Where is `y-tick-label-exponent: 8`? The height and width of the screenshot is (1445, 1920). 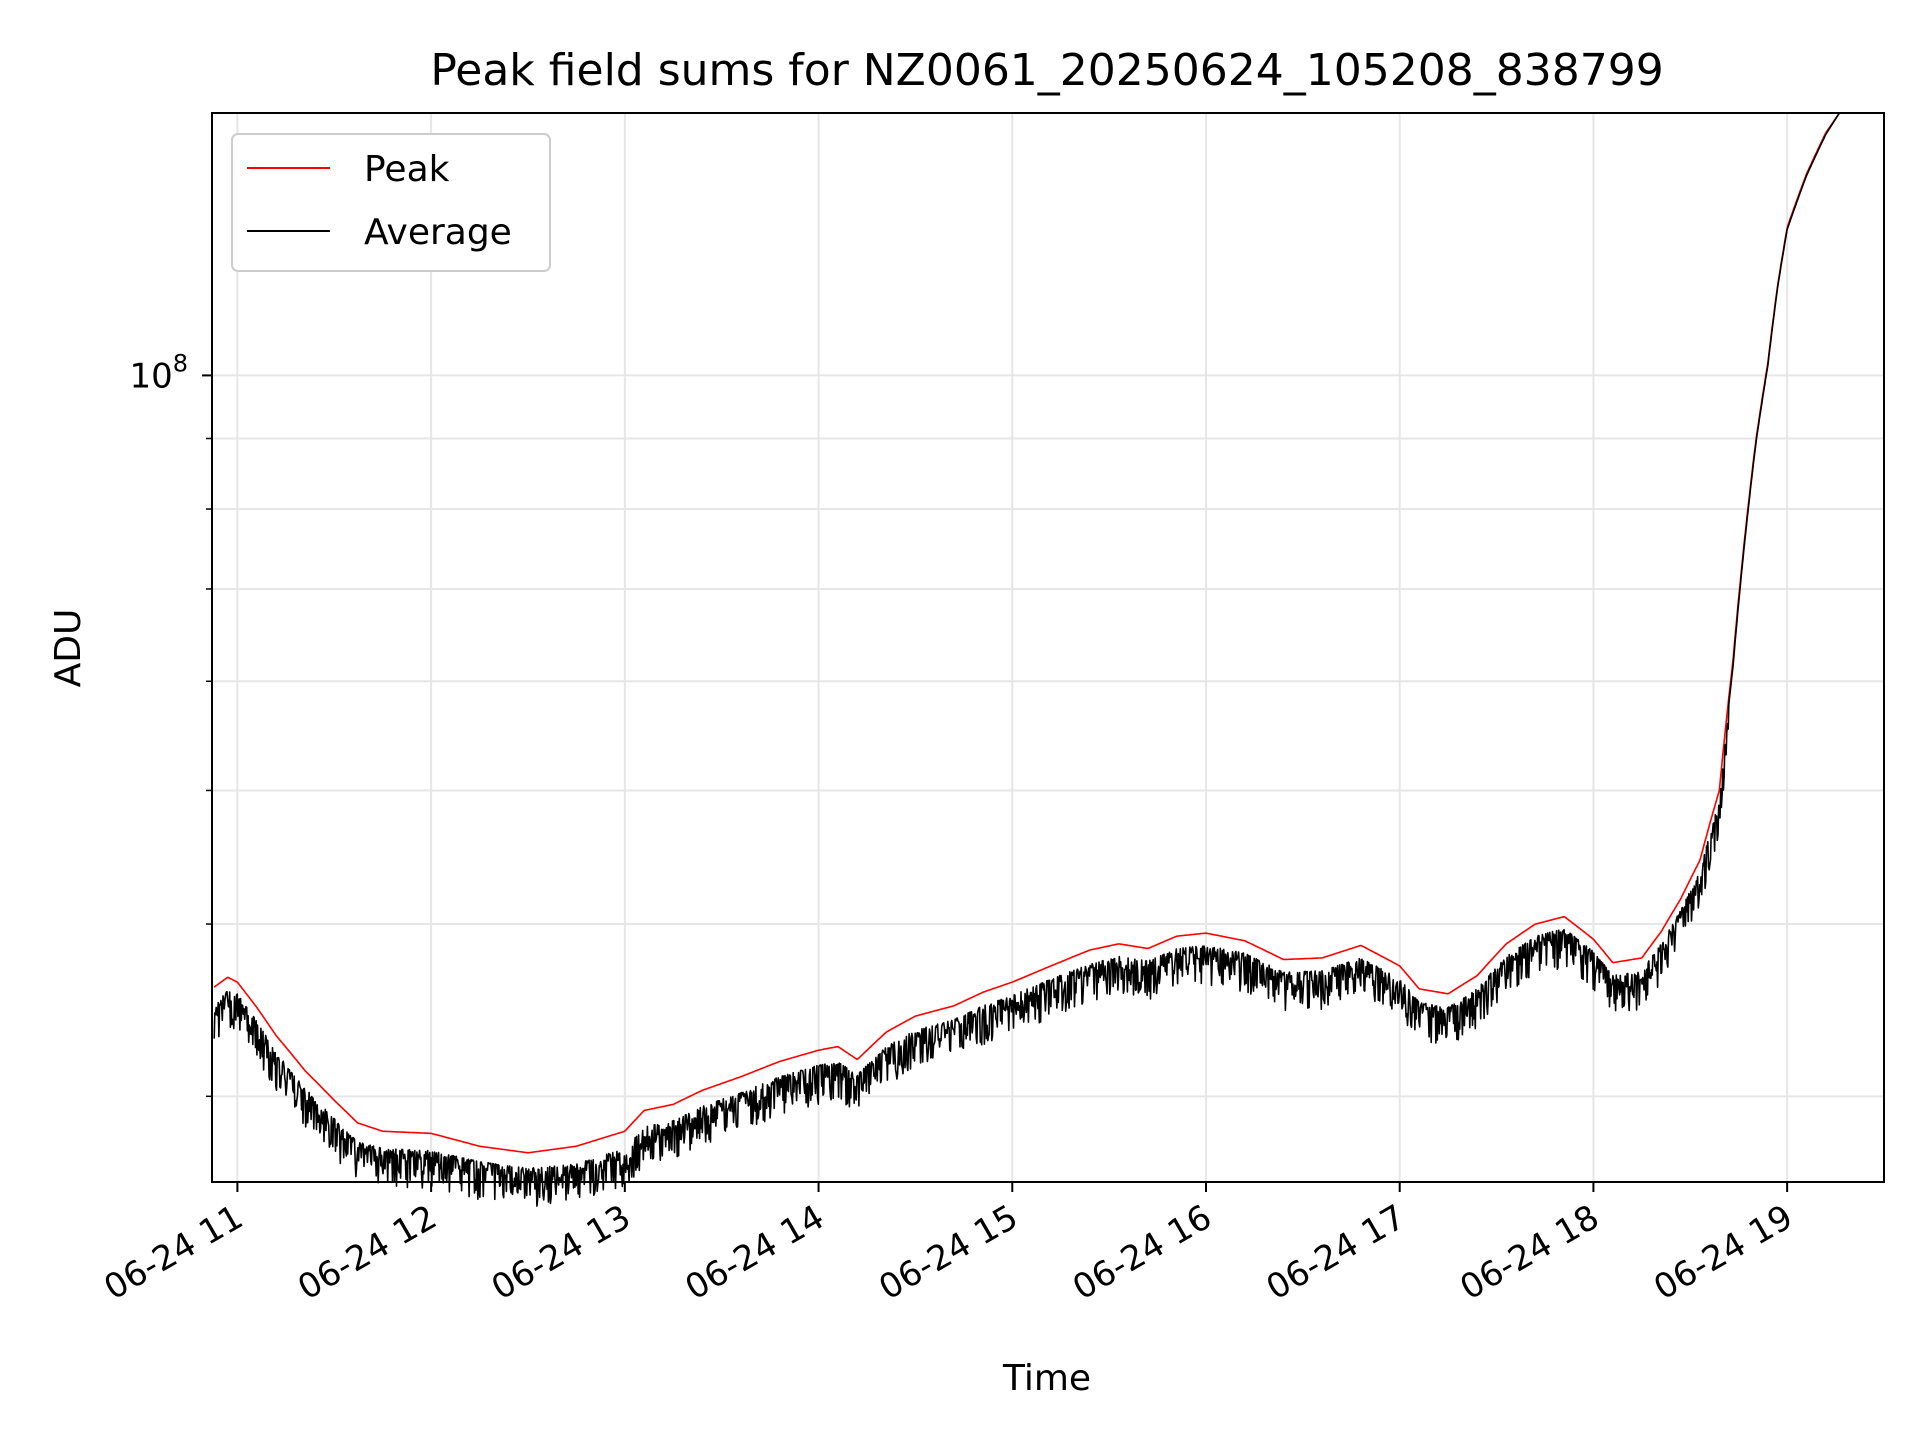
y-tick-label-exponent: 8 is located at coordinates (180, 363).